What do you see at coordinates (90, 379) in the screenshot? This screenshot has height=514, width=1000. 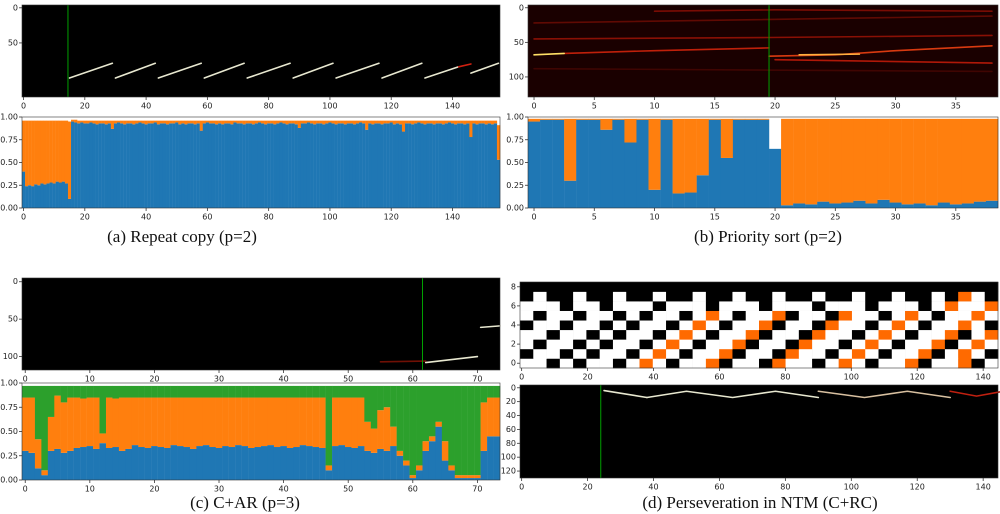 I see `x-tick-label: 10` at bounding box center [90, 379].